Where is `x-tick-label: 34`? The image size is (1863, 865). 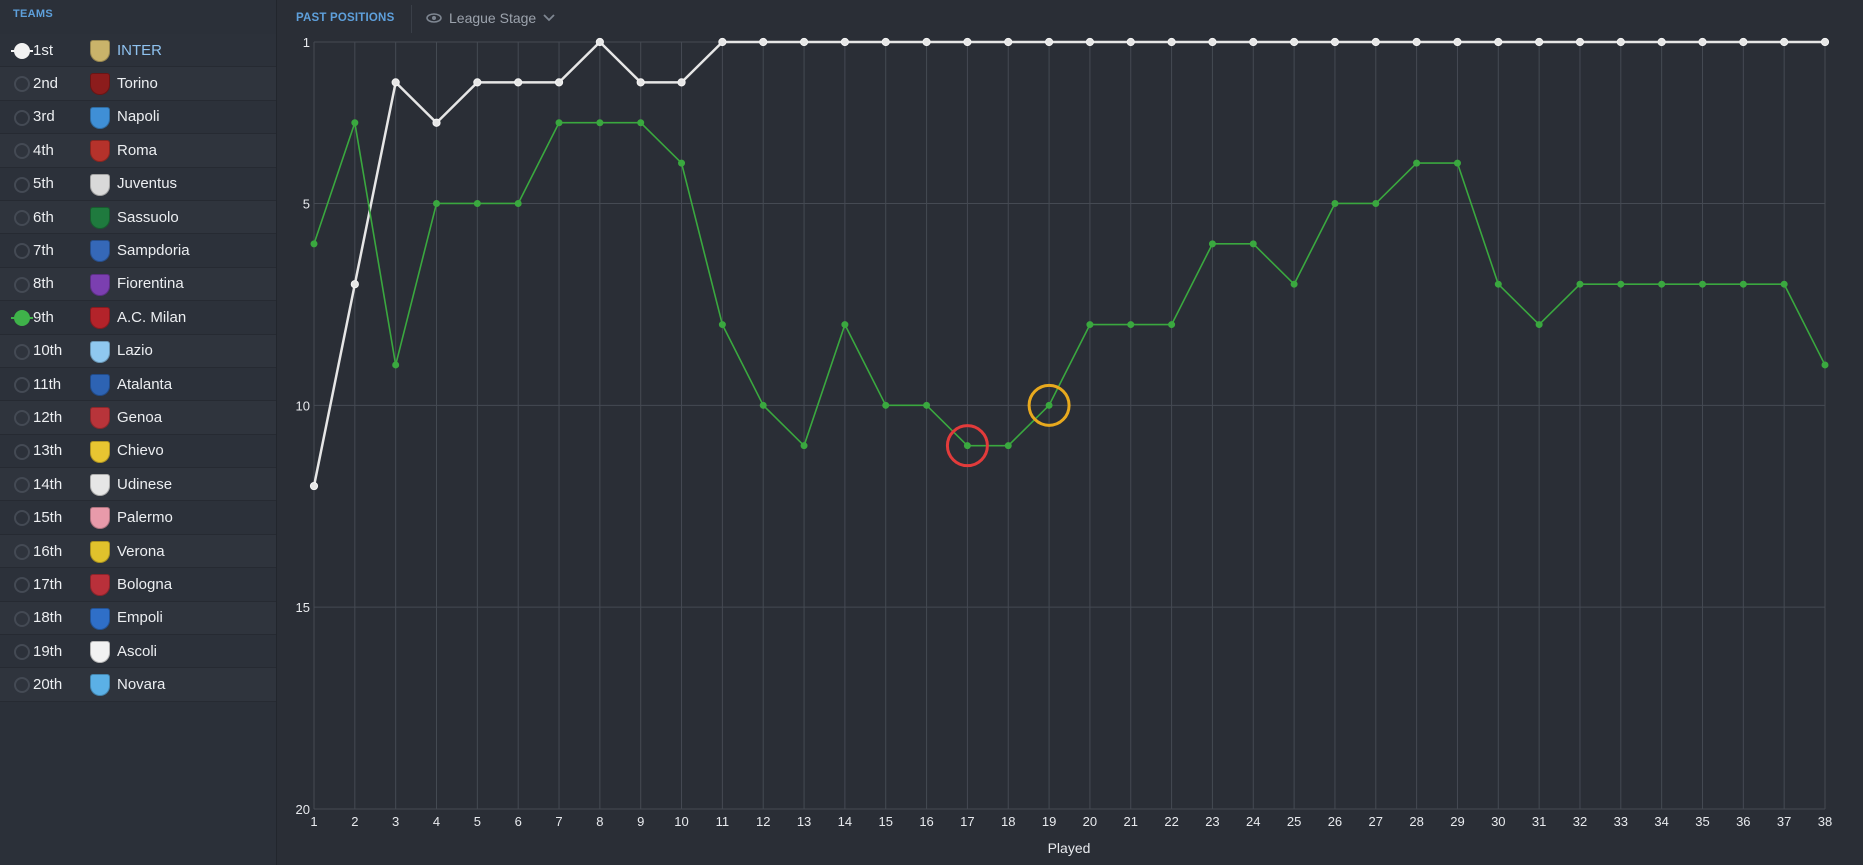
x-tick-label: 34 is located at coordinates (1661, 821).